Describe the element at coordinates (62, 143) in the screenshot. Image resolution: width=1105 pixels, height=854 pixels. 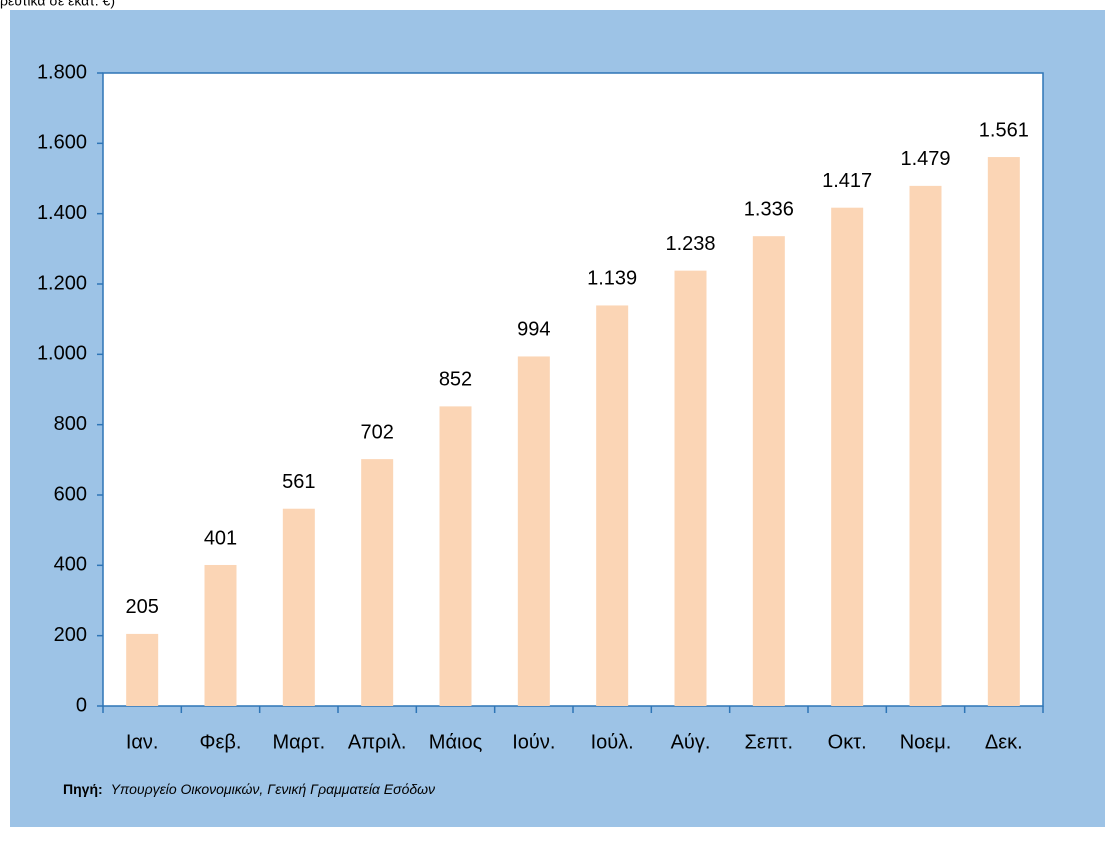
I see `y-tick-label: 1.600` at that location.